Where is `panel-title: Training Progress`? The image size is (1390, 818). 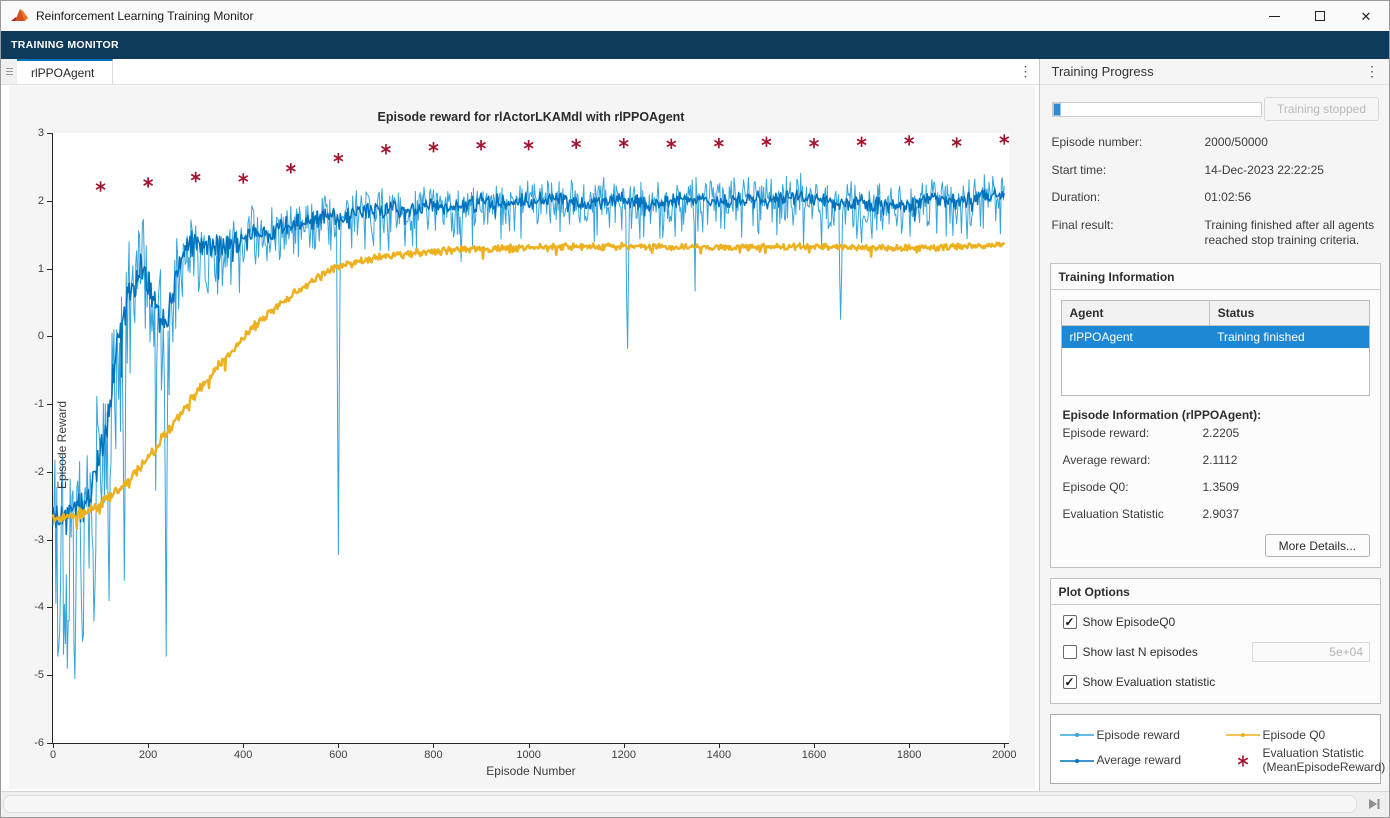 panel-title: Training Progress is located at coordinates (1102, 71).